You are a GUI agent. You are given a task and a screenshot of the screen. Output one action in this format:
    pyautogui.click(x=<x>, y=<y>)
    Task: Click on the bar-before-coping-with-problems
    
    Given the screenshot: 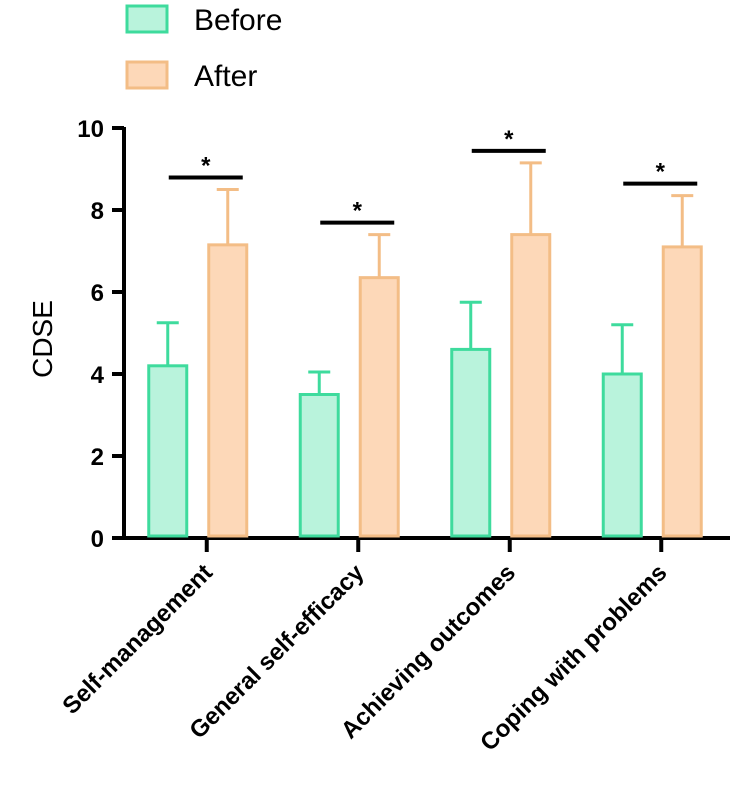 What is the action you would take?
    pyautogui.click(x=622, y=455)
    